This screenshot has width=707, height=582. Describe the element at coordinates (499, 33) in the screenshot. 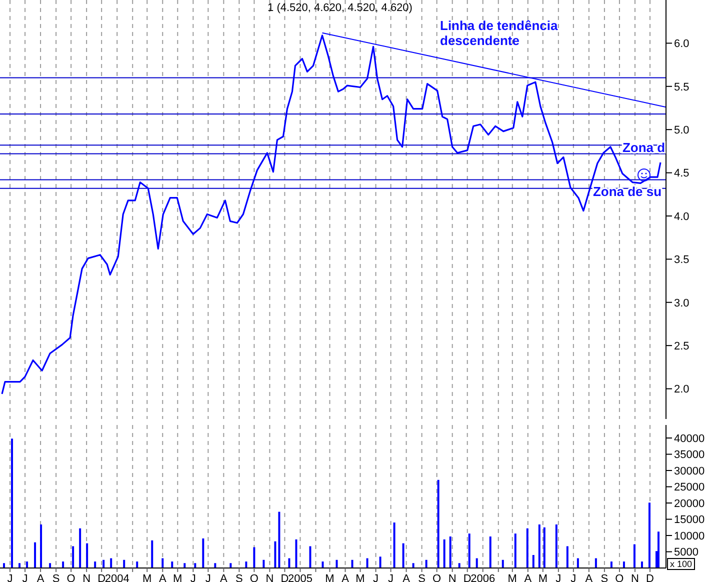

I see `annotation: Linha de tendência descendente` at that location.